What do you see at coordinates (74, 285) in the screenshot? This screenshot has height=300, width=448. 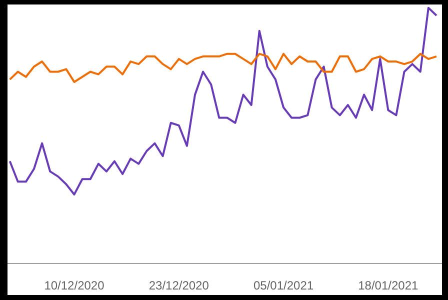 I see `x-tick-label: 10/12/2020` at bounding box center [74, 285].